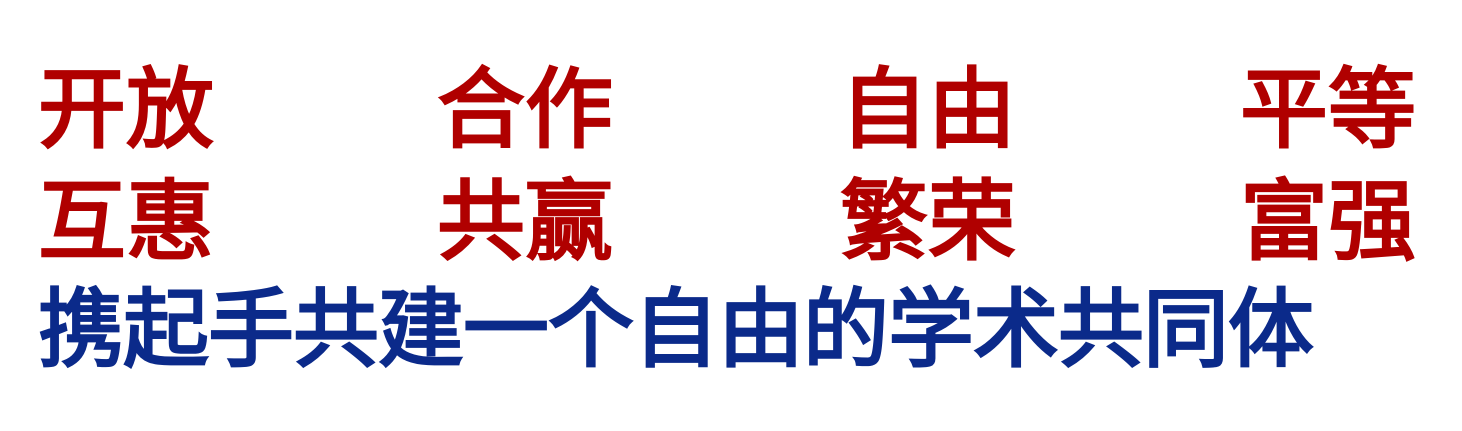  I want to click on value-word-reciprocity: 互惠, so click(126, 221).